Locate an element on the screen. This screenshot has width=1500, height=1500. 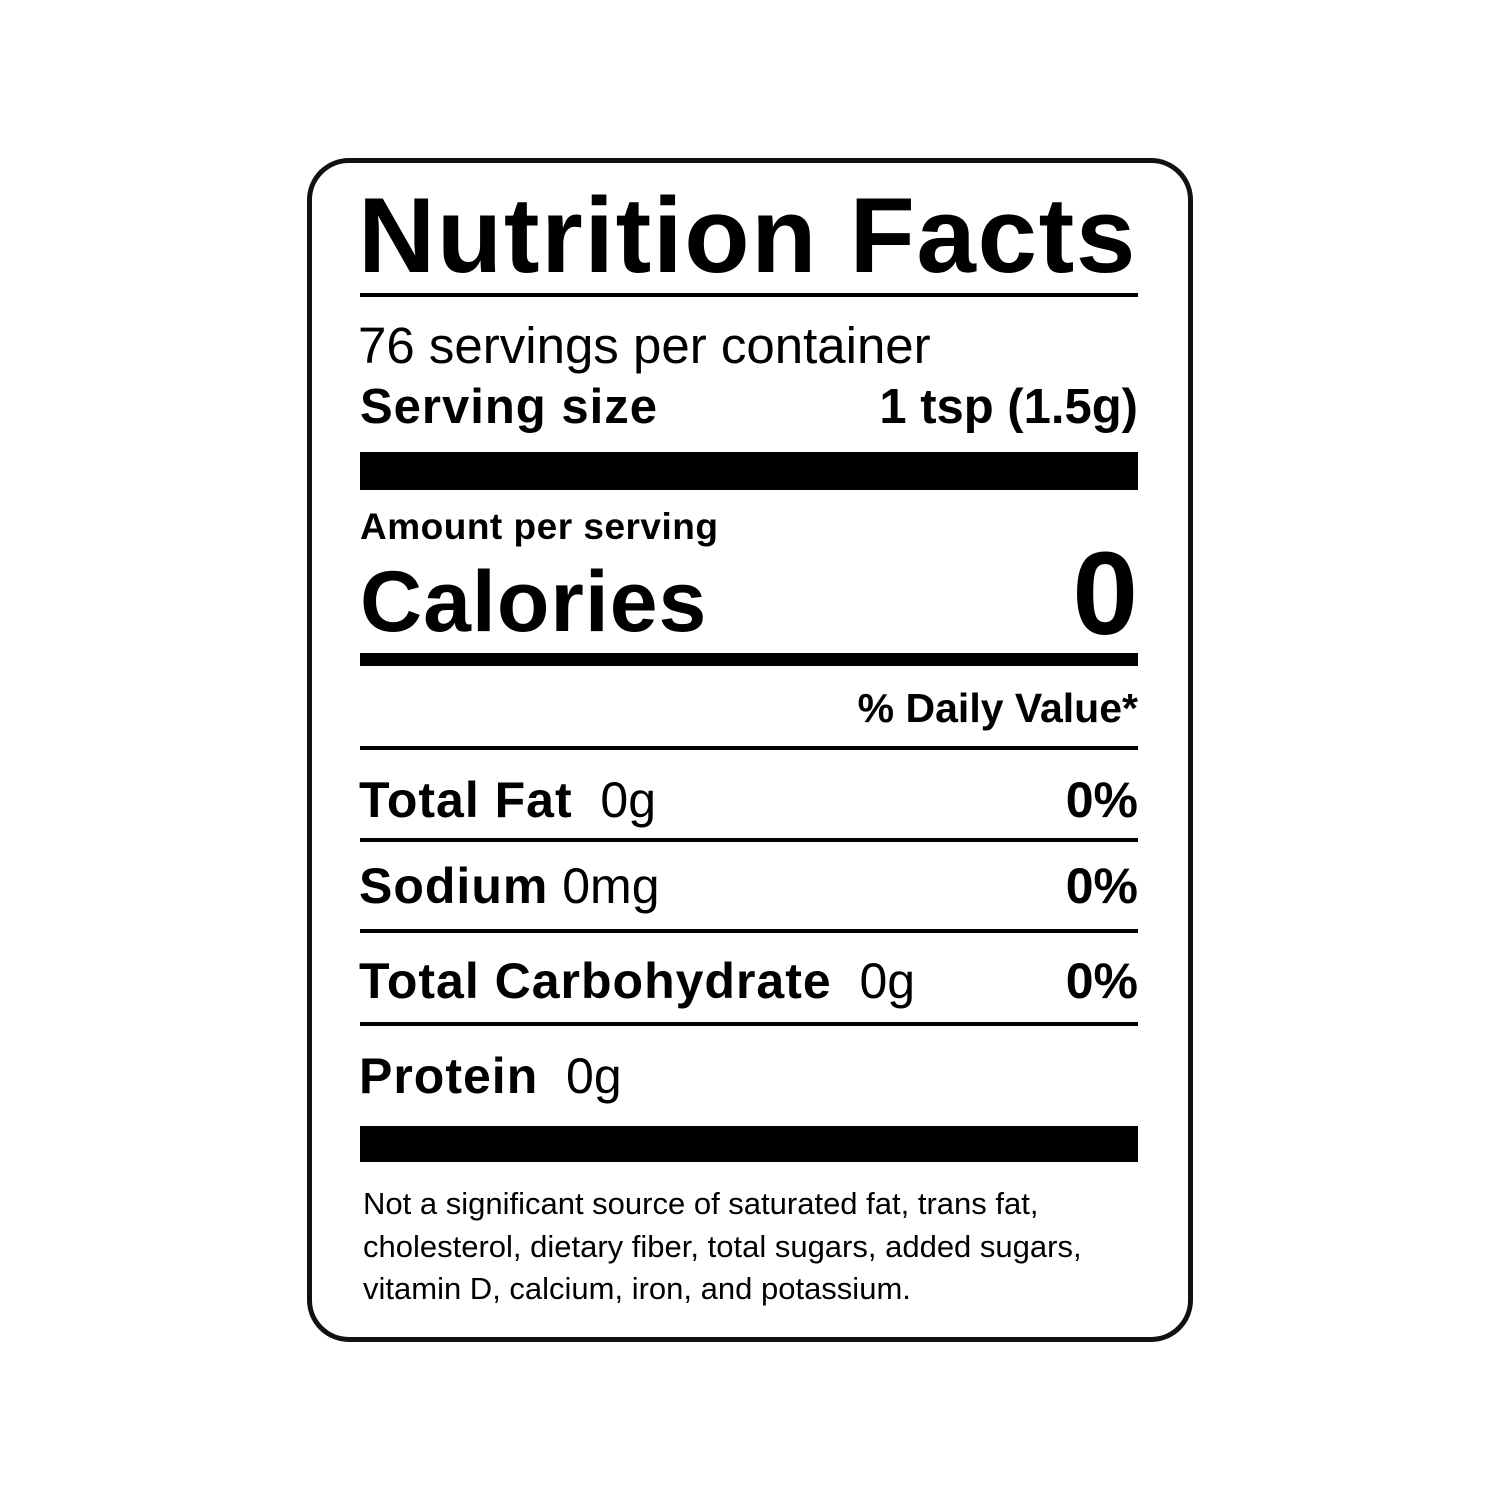
nutrient-name: Total Fat is located at coordinates (466, 800).